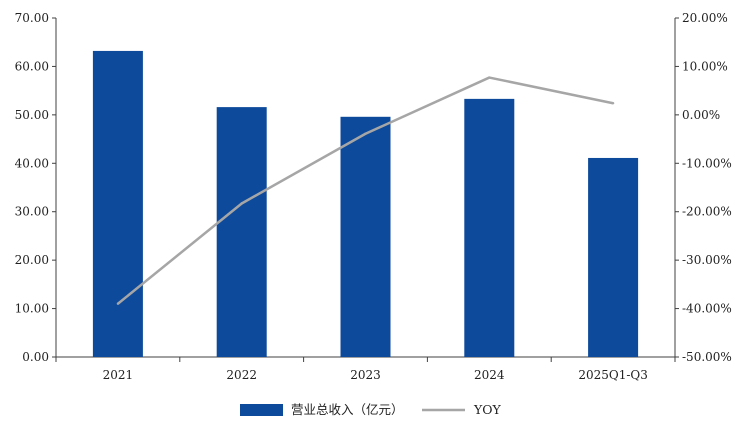  Describe the element at coordinates (347, 409) in the screenshot. I see `legend-label-revenue: 营业总收入（亿元）` at that location.